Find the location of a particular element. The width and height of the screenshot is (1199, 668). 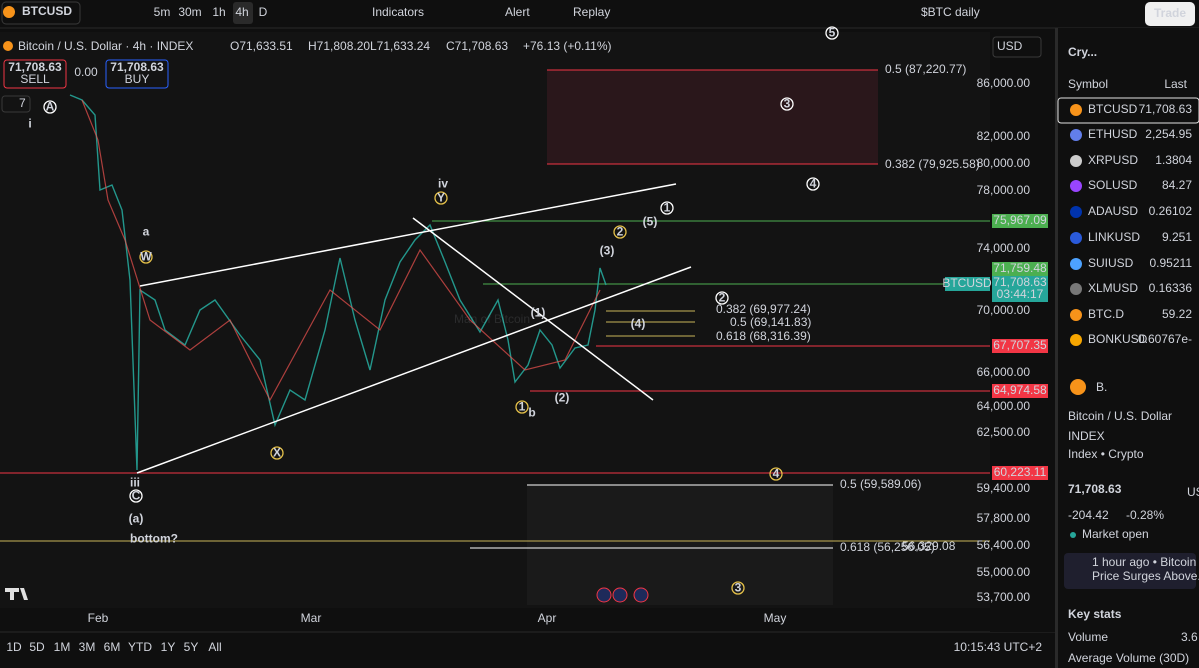

wave-label: bottom? is located at coordinates (154, 539).